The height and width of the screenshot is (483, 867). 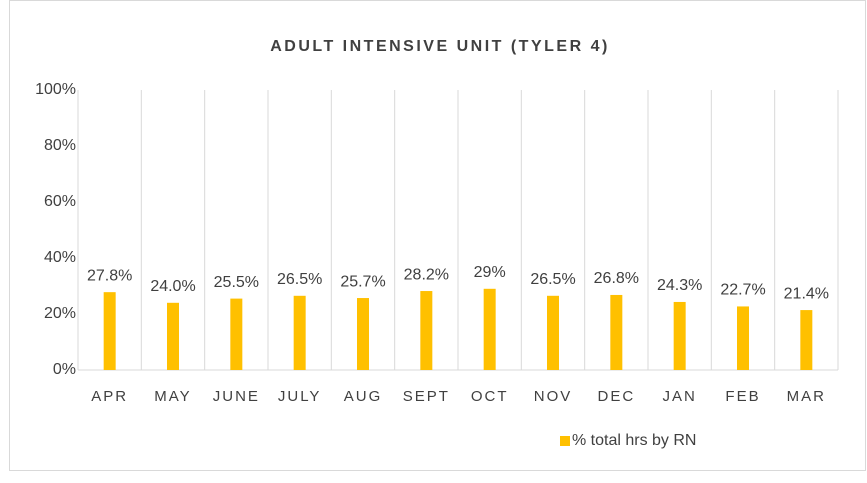 I want to click on legend-label: % total hrs by RN, so click(x=634, y=440).